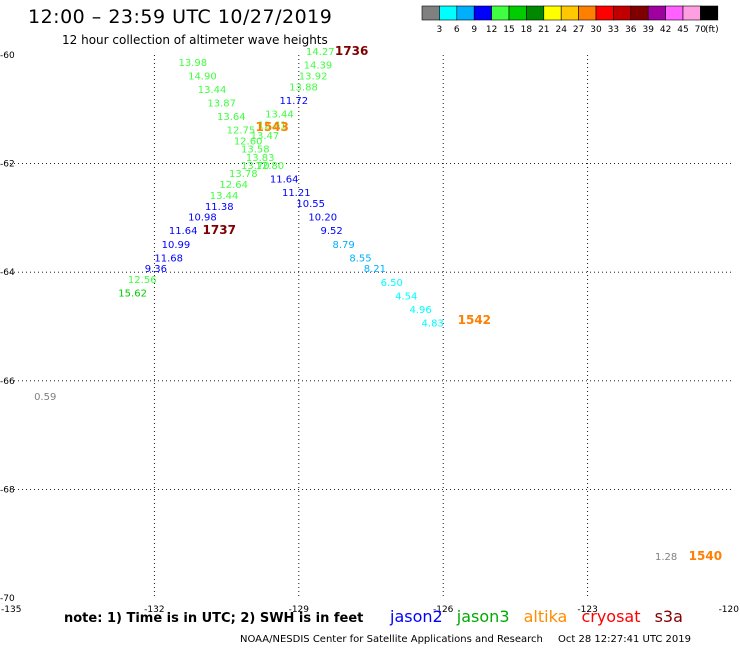 This screenshot has width=740, height=650. Describe the element at coordinates (570, 20) in the screenshot. I see `color-scale-bar: 3 6 9 12 15 18 21 24 27 30 33 36 39 42 45 70(ft)` at that location.